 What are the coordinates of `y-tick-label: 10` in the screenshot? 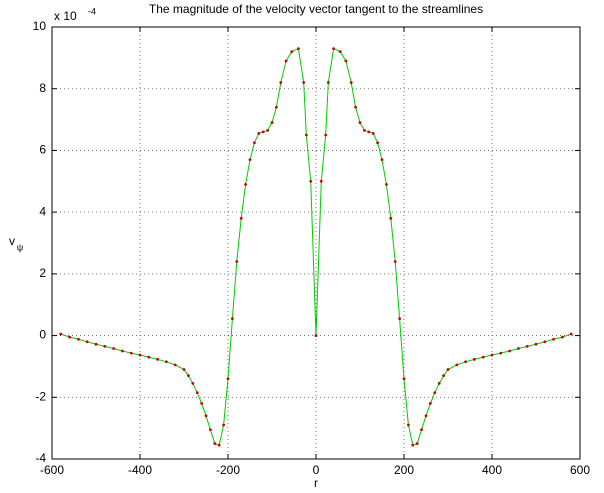 It's located at (40, 26).